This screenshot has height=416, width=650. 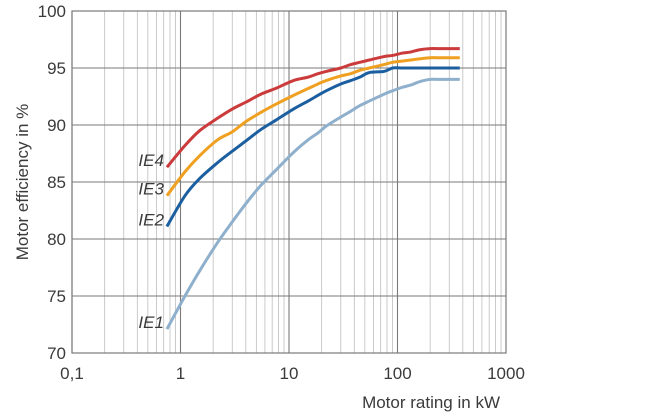 What do you see at coordinates (397, 373) in the screenshot?
I see `x-tick-label: 100` at bounding box center [397, 373].